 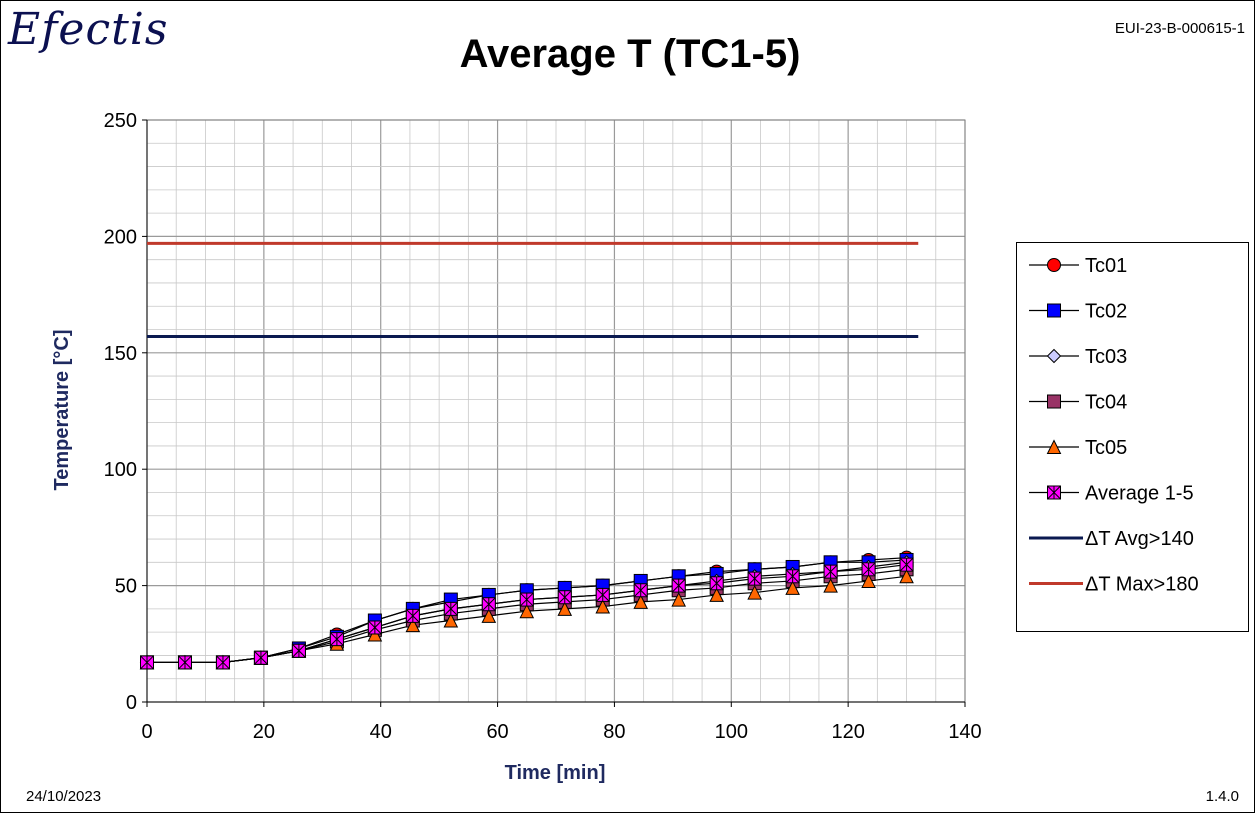 I want to click on x-tick-label: 40, so click(x=381, y=732).